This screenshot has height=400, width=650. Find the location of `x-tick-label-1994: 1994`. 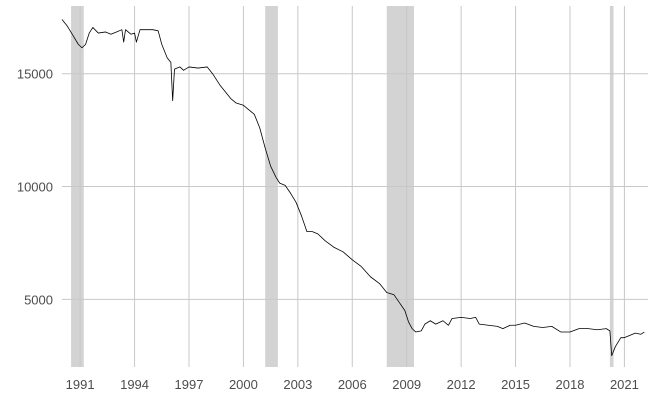

x-tick-label-1994: 1994 is located at coordinates (134, 384).